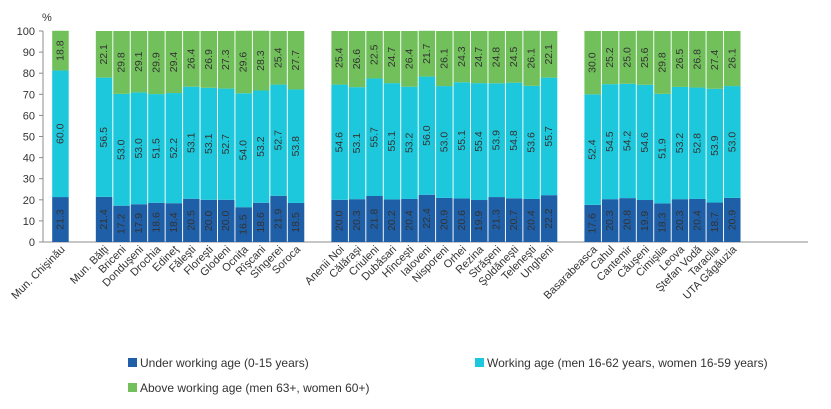 The image size is (831, 409). Describe the element at coordinates (497, 219) in the screenshot. I see `data-label: 21.3` at that location.